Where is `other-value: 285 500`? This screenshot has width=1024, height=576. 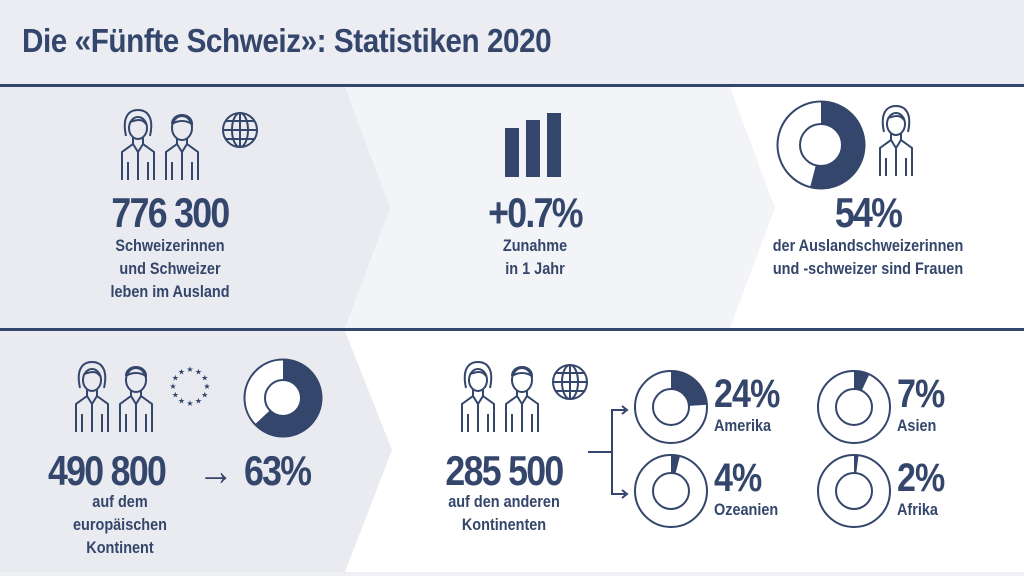
other-value: 285 500 is located at coordinates (504, 470).